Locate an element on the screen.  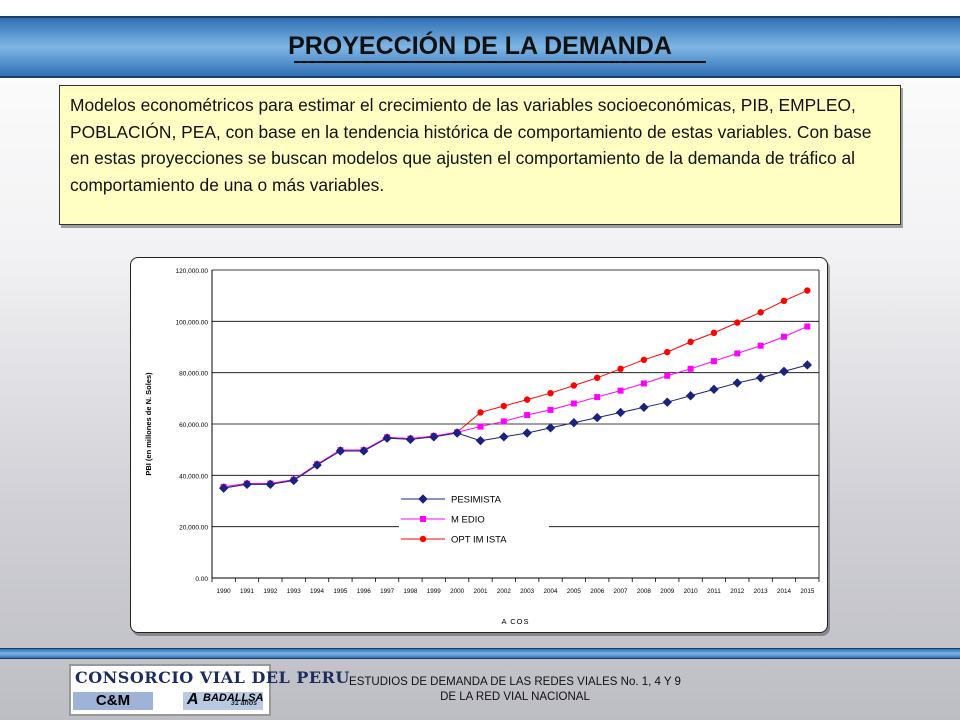
x-tick-label: 2011 is located at coordinates (714, 591).